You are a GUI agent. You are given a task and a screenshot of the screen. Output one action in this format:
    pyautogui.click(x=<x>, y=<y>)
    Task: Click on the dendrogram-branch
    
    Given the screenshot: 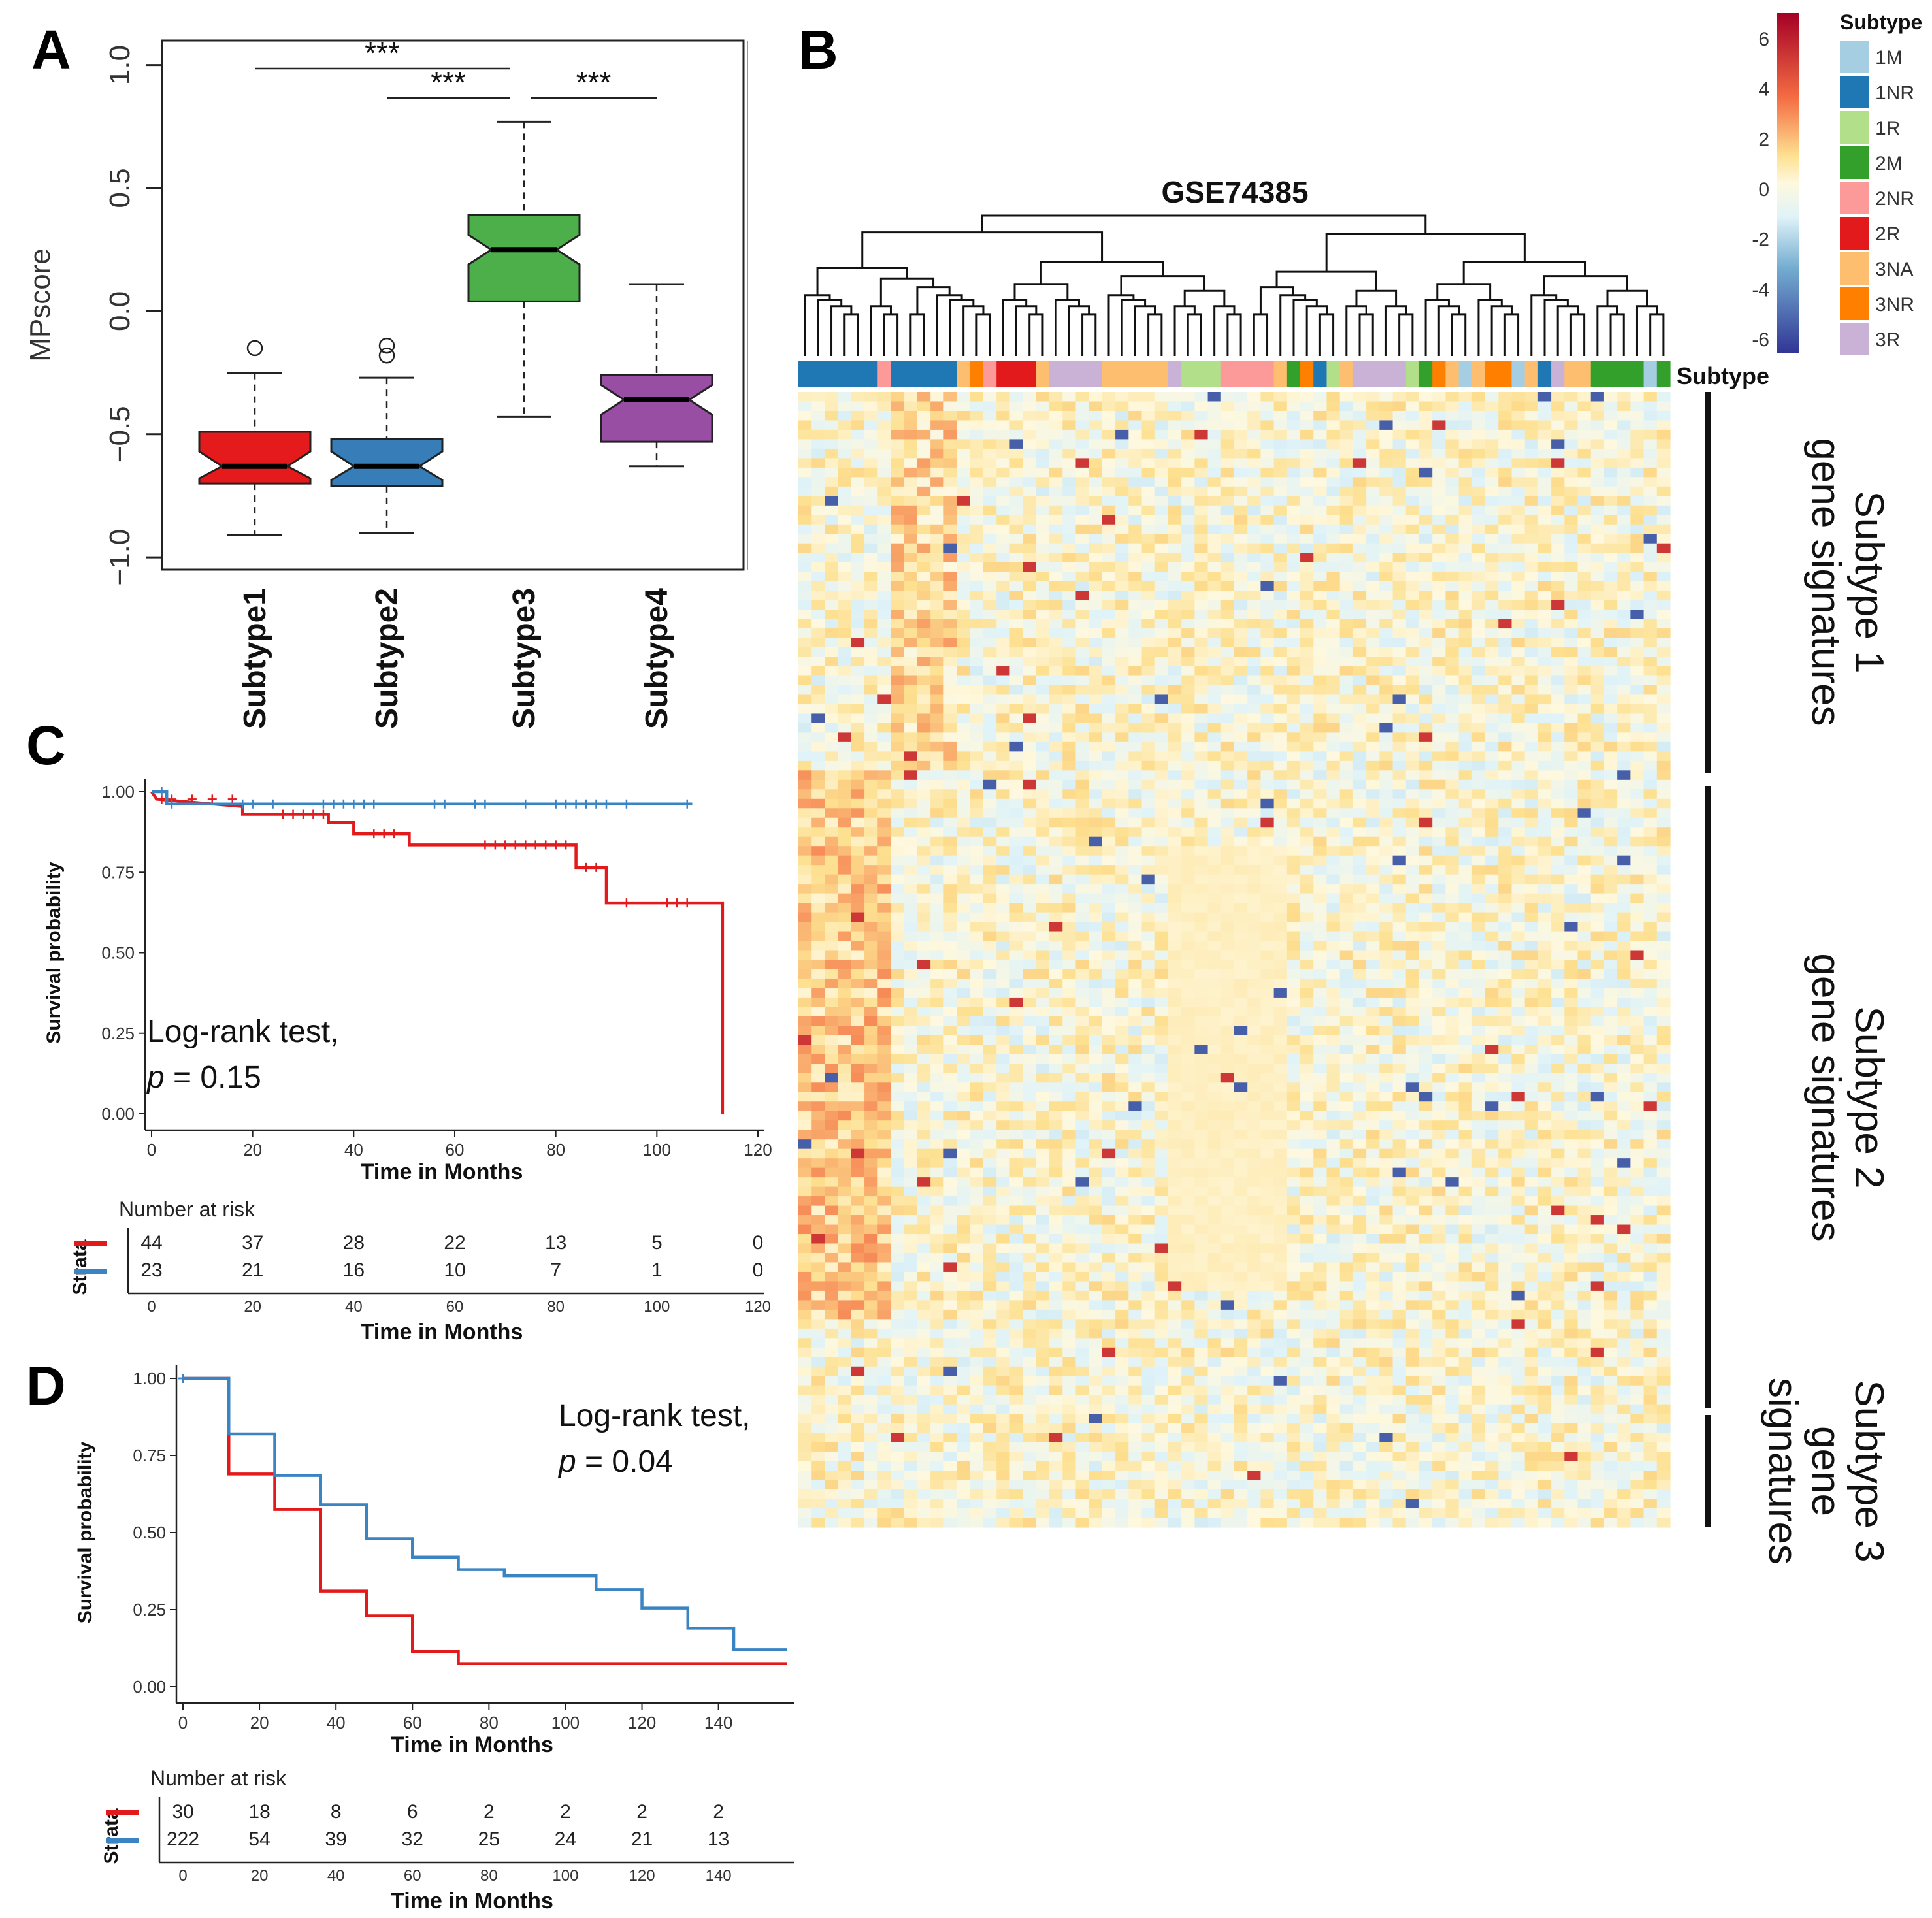 What is the action you would take?
    pyautogui.click(x=1184, y=330)
    